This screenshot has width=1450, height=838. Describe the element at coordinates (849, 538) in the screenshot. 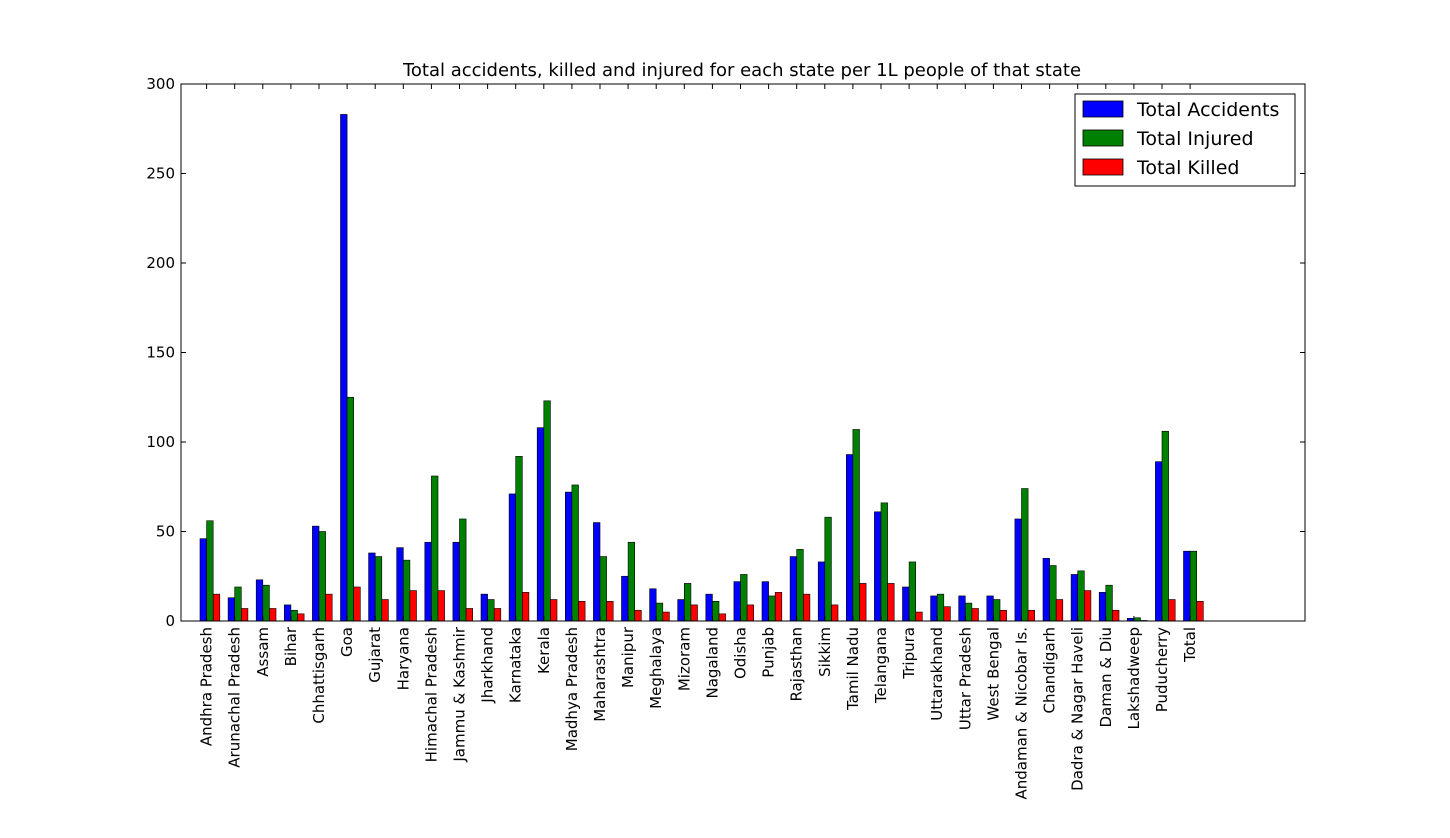

I see `bar-total-accidents-tamil-nadu` at that location.